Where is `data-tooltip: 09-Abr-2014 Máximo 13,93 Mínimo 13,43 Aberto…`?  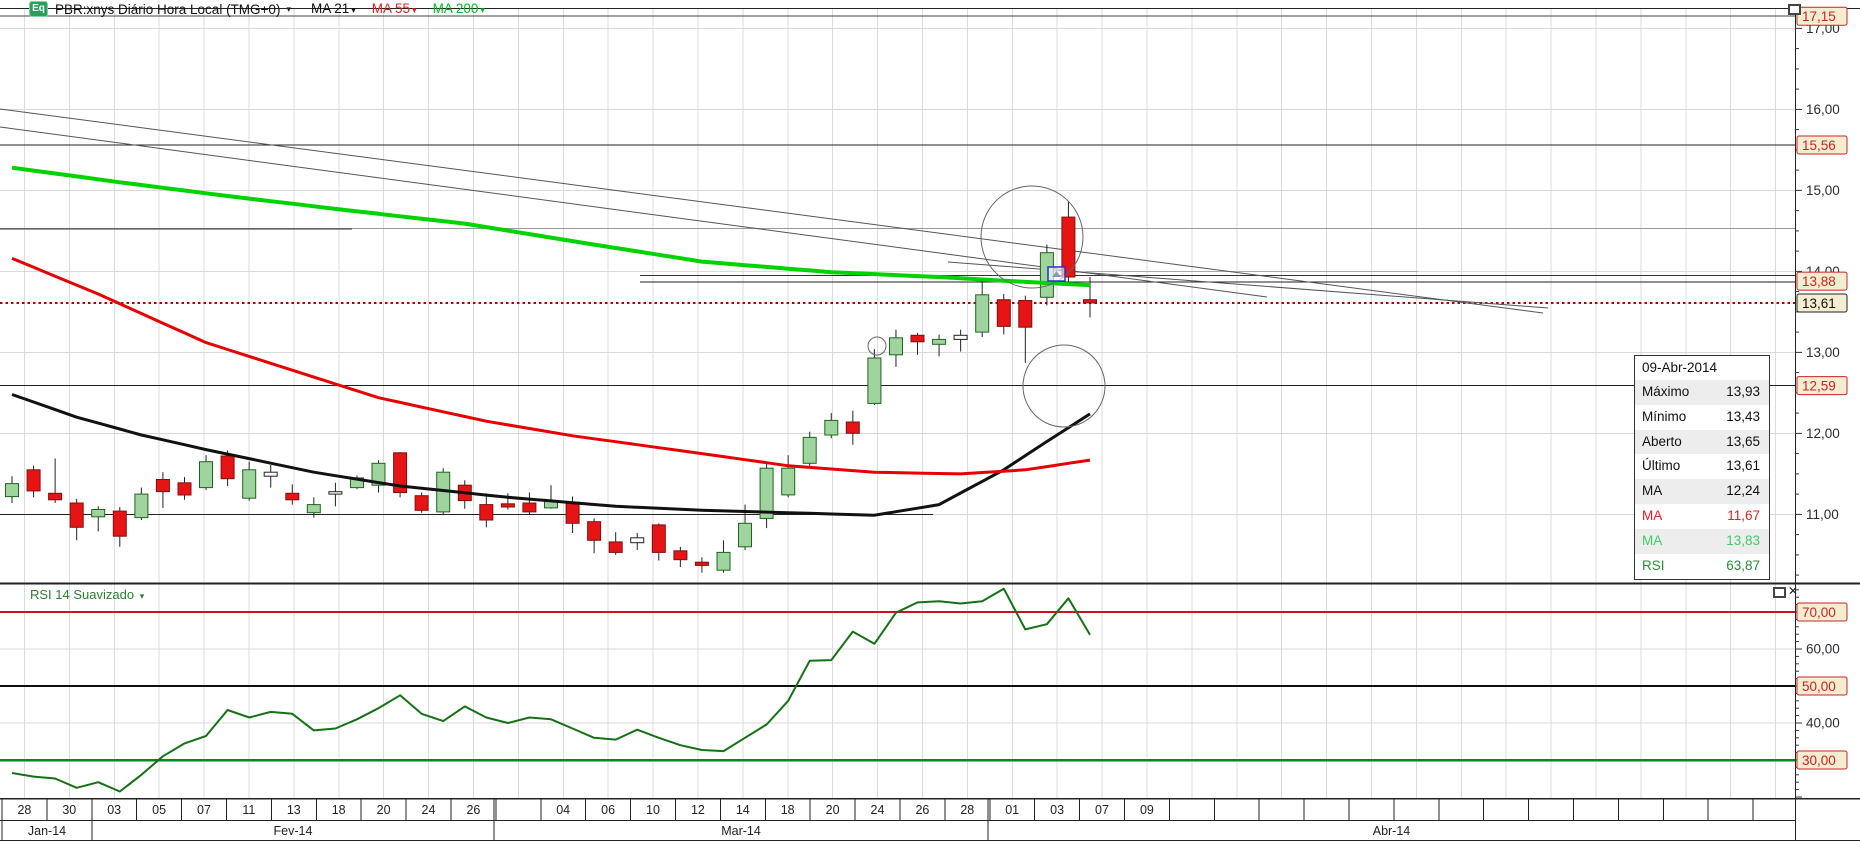 data-tooltip: 09-Abr-2014 Máximo 13,93 Mínimo 13,43 Aberto… is located at coordinates (1702, 467).